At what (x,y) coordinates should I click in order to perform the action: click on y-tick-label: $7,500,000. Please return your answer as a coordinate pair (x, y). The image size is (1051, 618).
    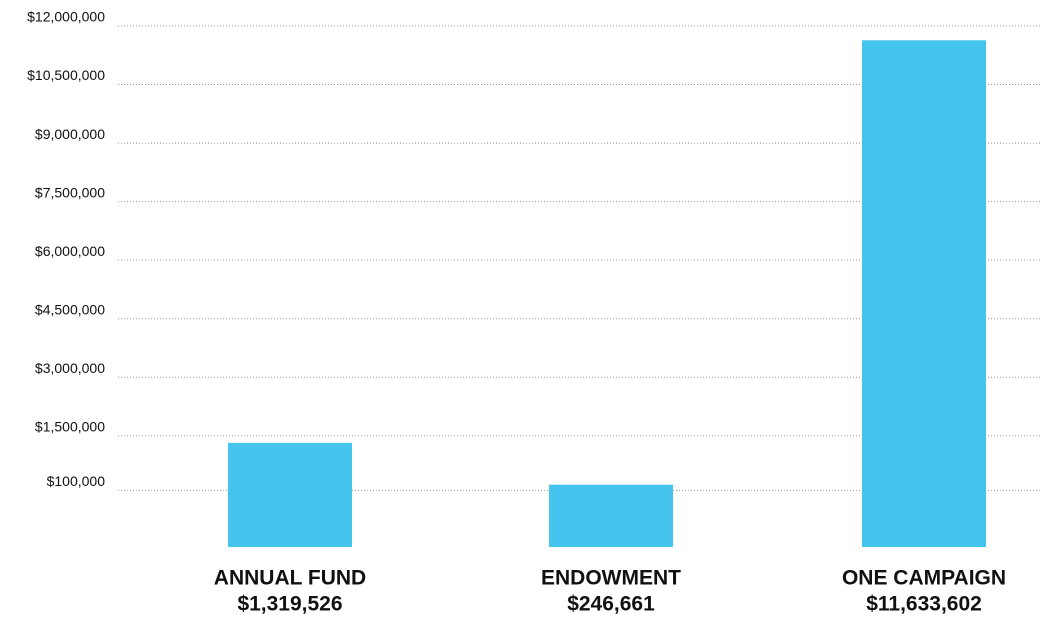
    Looking at the image, I should click on (70, 192).